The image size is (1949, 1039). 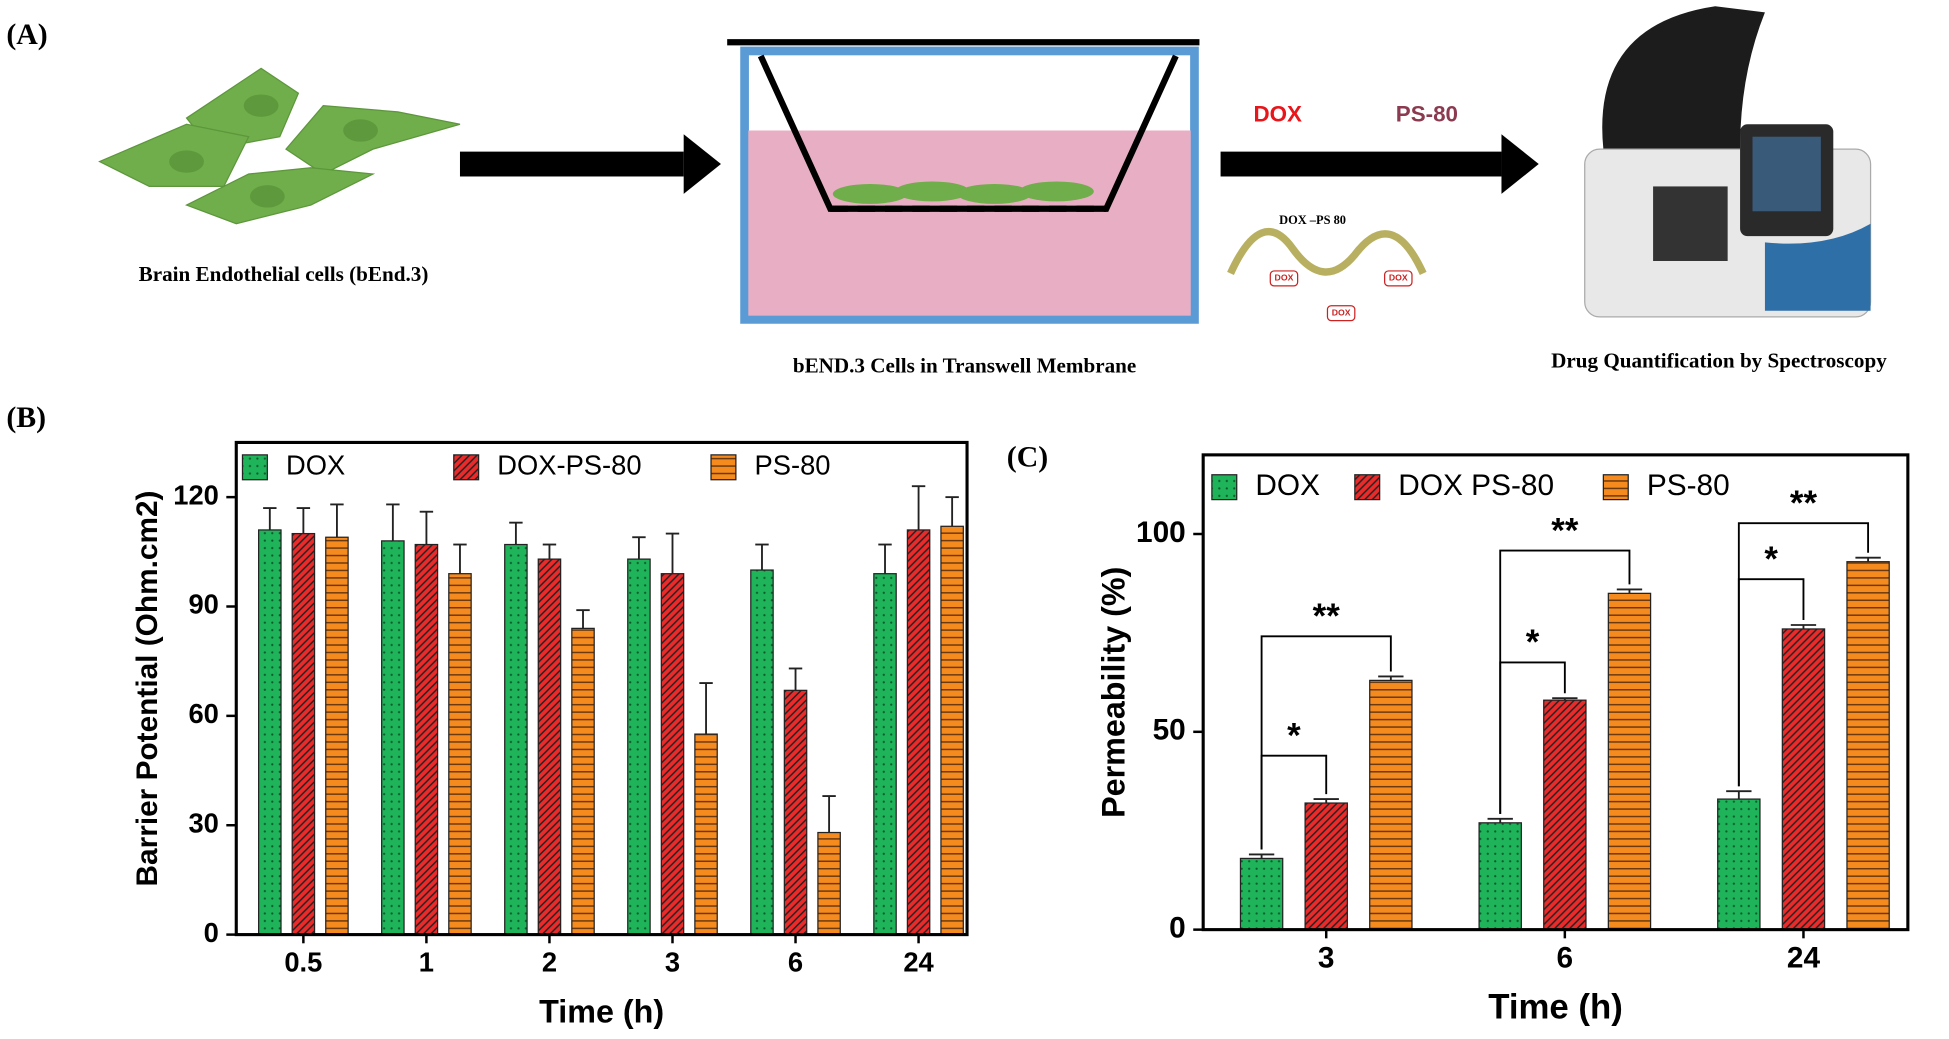 What do you see at coordinates (203, 604) in the screenshot?
I see `y-tick-label: 90` at bounding box center [203, 604].